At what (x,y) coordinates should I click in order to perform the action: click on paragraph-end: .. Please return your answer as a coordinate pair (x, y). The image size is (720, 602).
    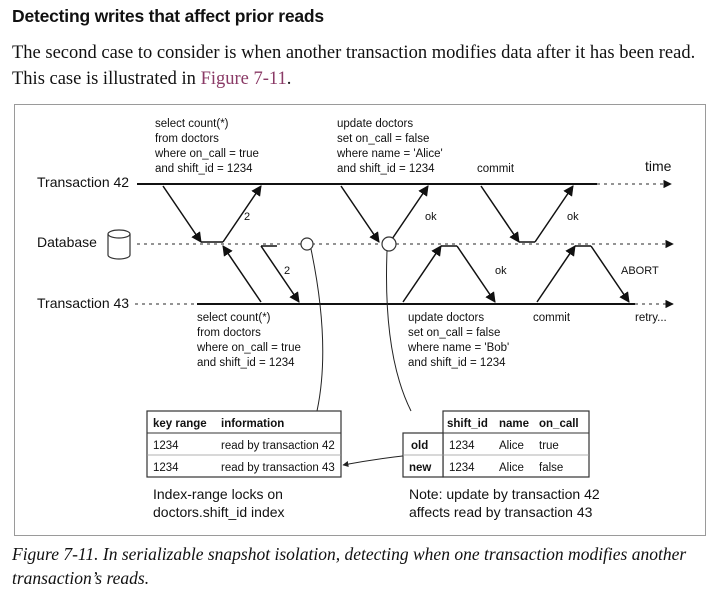
    Looking at the image, I should click on (289, 79).